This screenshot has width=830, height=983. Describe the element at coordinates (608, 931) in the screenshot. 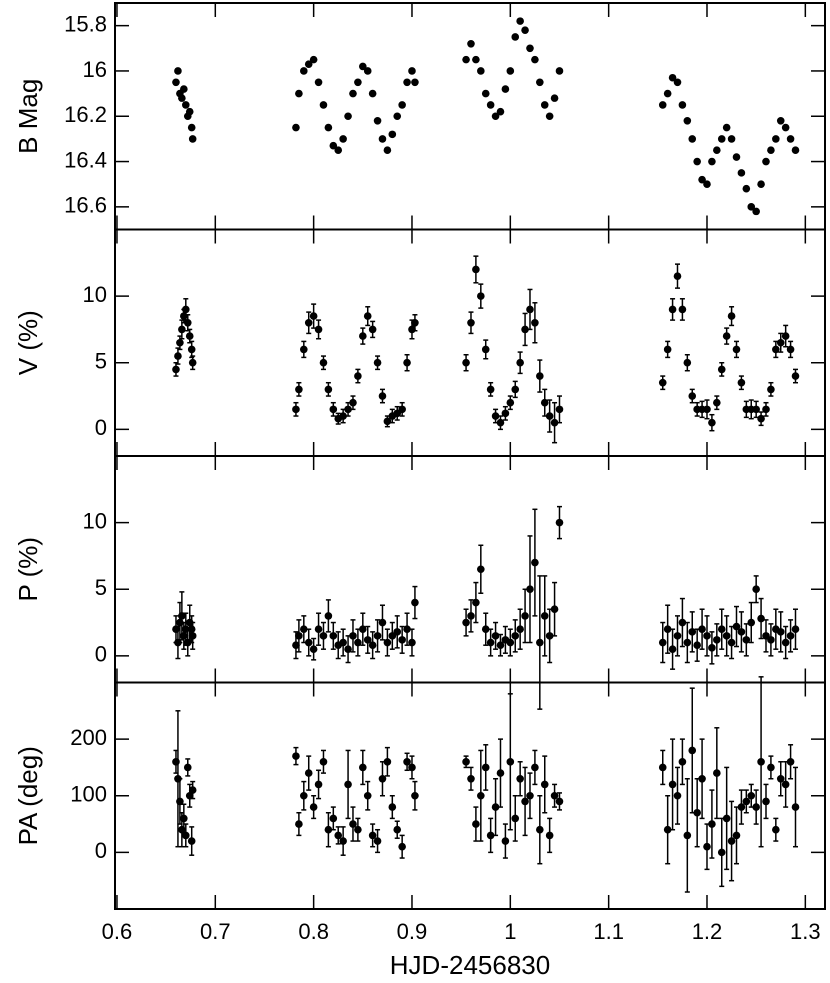

I see `x-tick-label: 1.1` at that location.